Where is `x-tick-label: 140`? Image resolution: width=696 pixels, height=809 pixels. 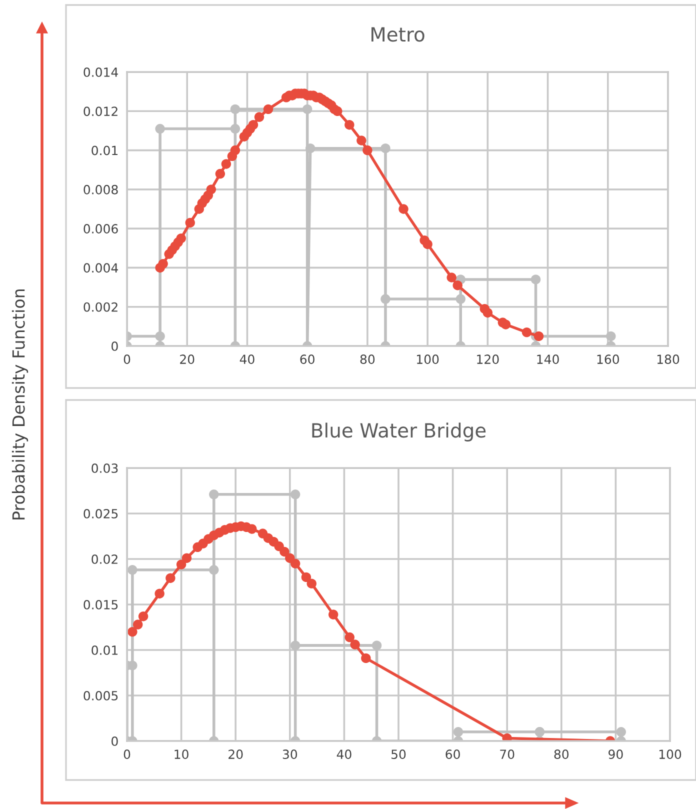 x-tick-label: 140 is located at coordinates (548, 359).